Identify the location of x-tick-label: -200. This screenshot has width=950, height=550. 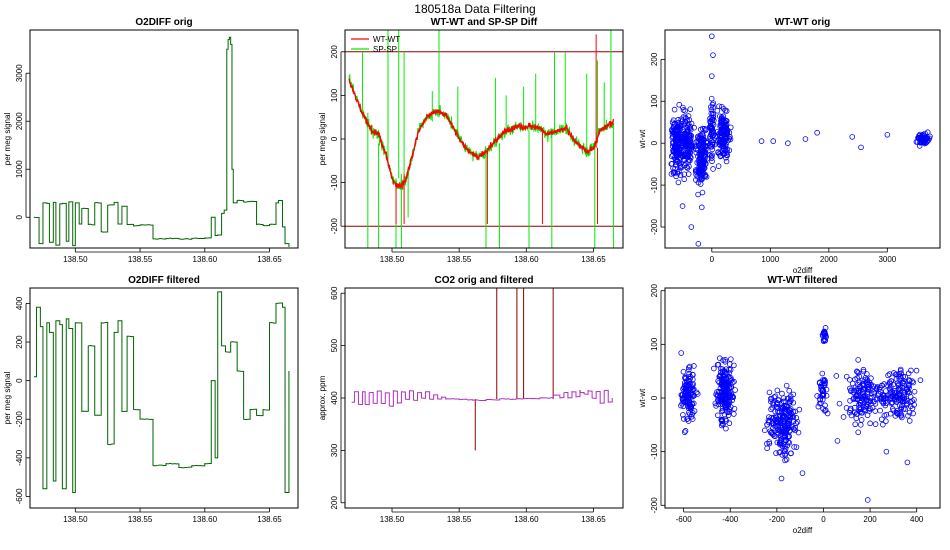
(777, 519).